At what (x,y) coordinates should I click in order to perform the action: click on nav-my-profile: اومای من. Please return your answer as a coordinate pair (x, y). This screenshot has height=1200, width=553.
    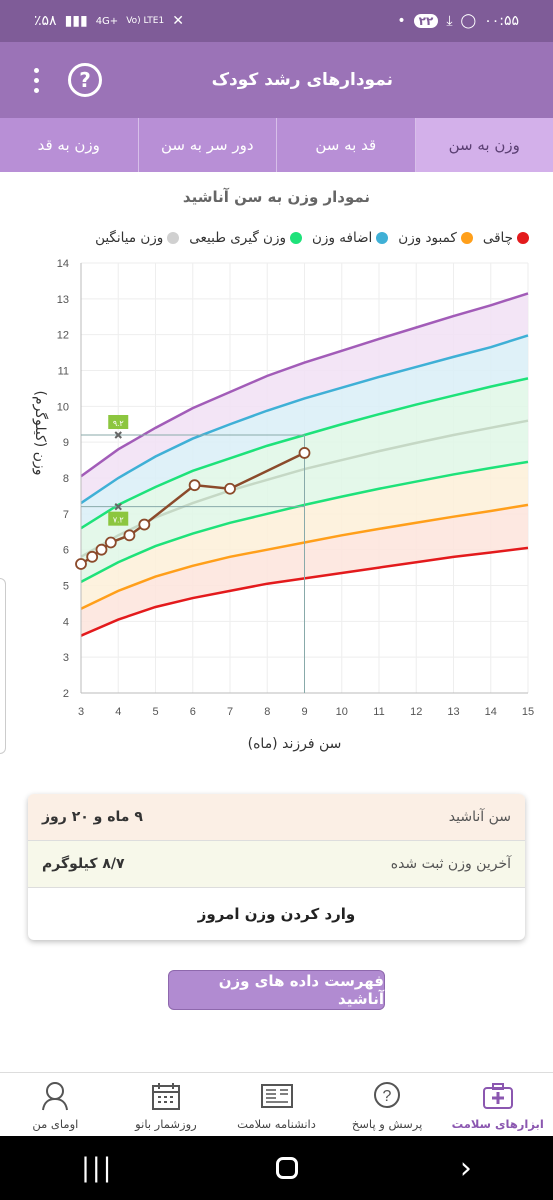
    Looking at the image, I should click on (55, 1104).